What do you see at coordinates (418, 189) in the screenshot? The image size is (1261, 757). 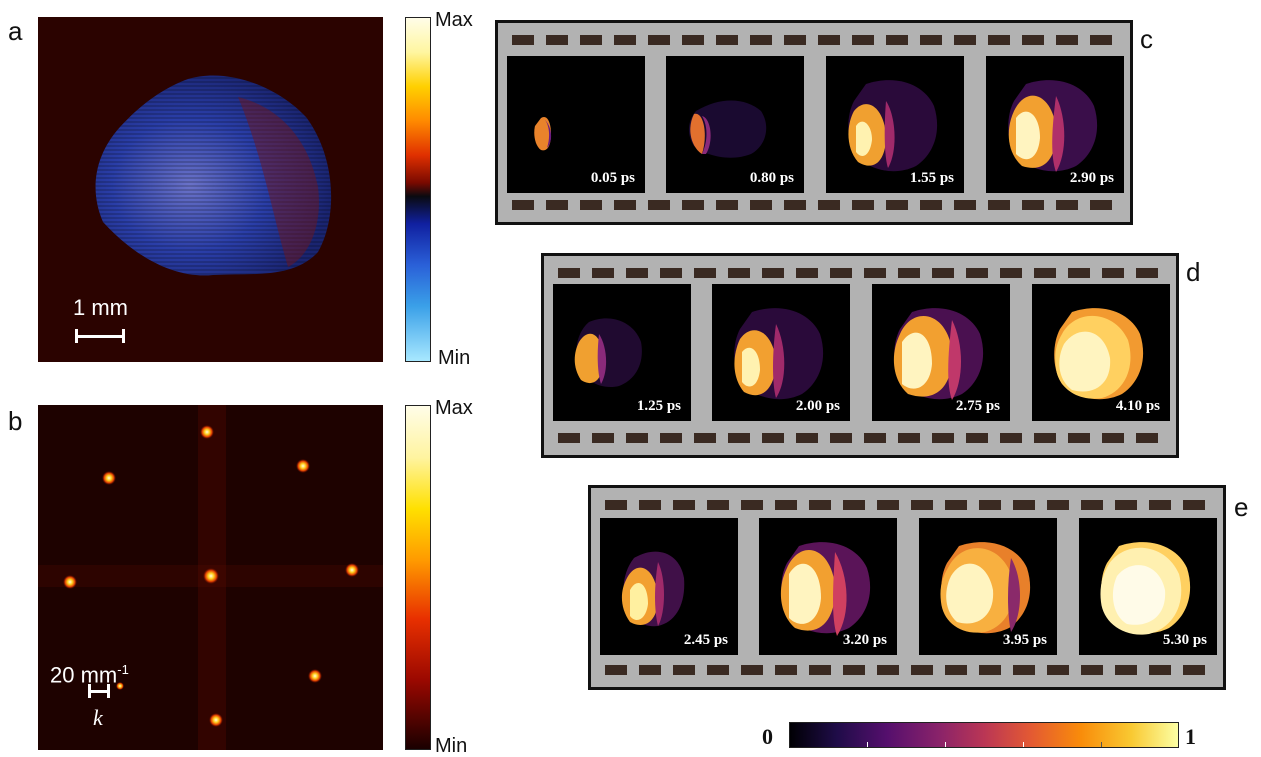 I see `panel-a-colorbar` at bounding box center [418, 189].